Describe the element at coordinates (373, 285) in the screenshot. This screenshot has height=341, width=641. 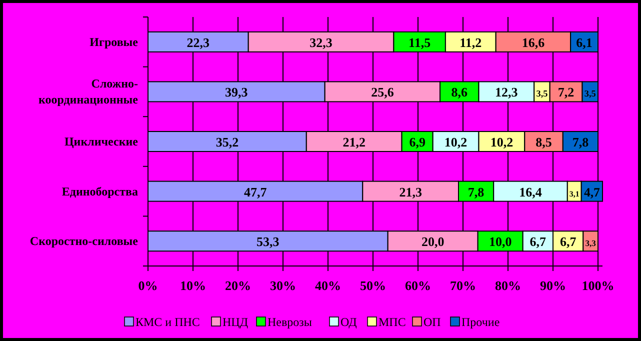
I see `x-tick-label: 50%` at that location.